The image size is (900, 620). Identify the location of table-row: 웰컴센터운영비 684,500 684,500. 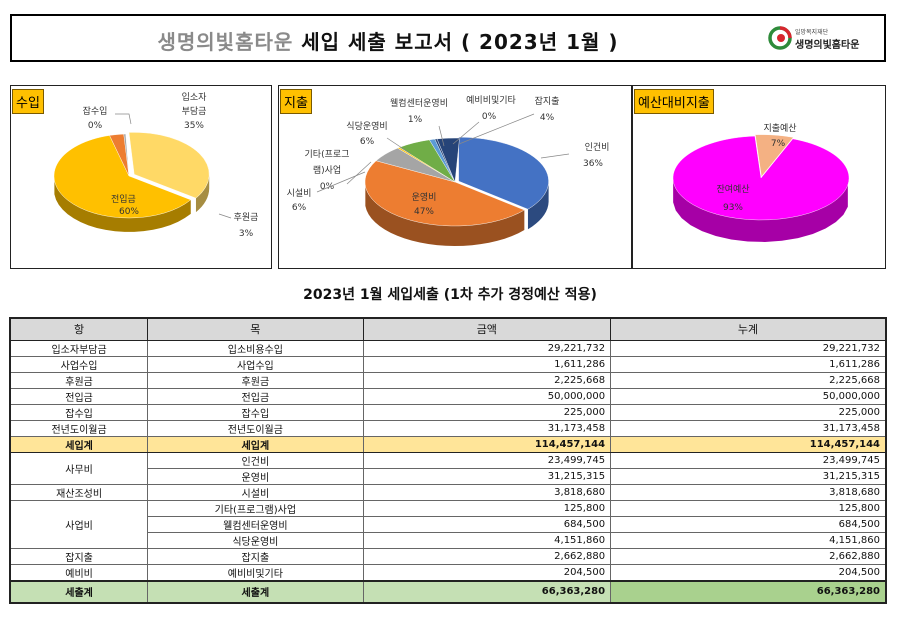
(448, 524).